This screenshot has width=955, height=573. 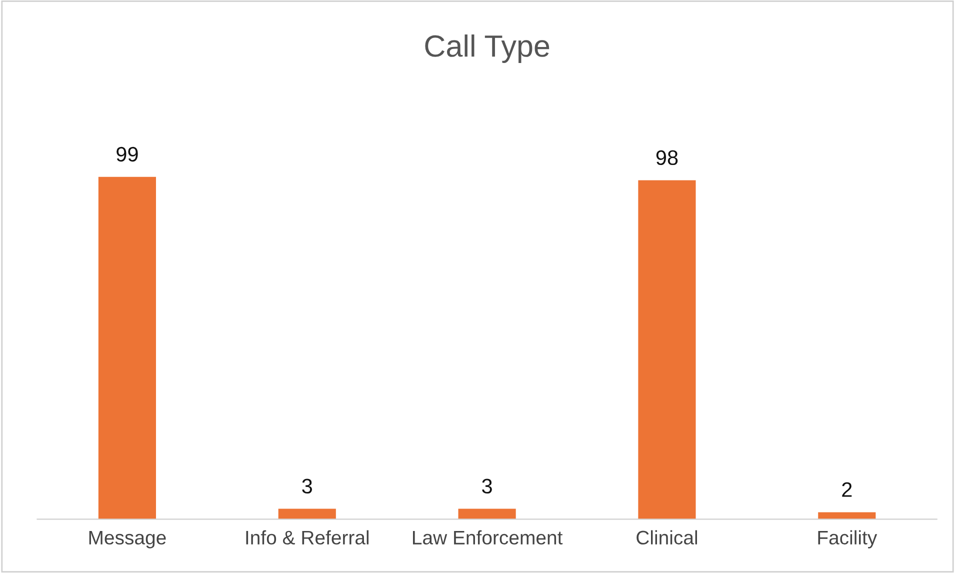 I want to click on x-tick-label: Facility, so click(x=848, y=539).